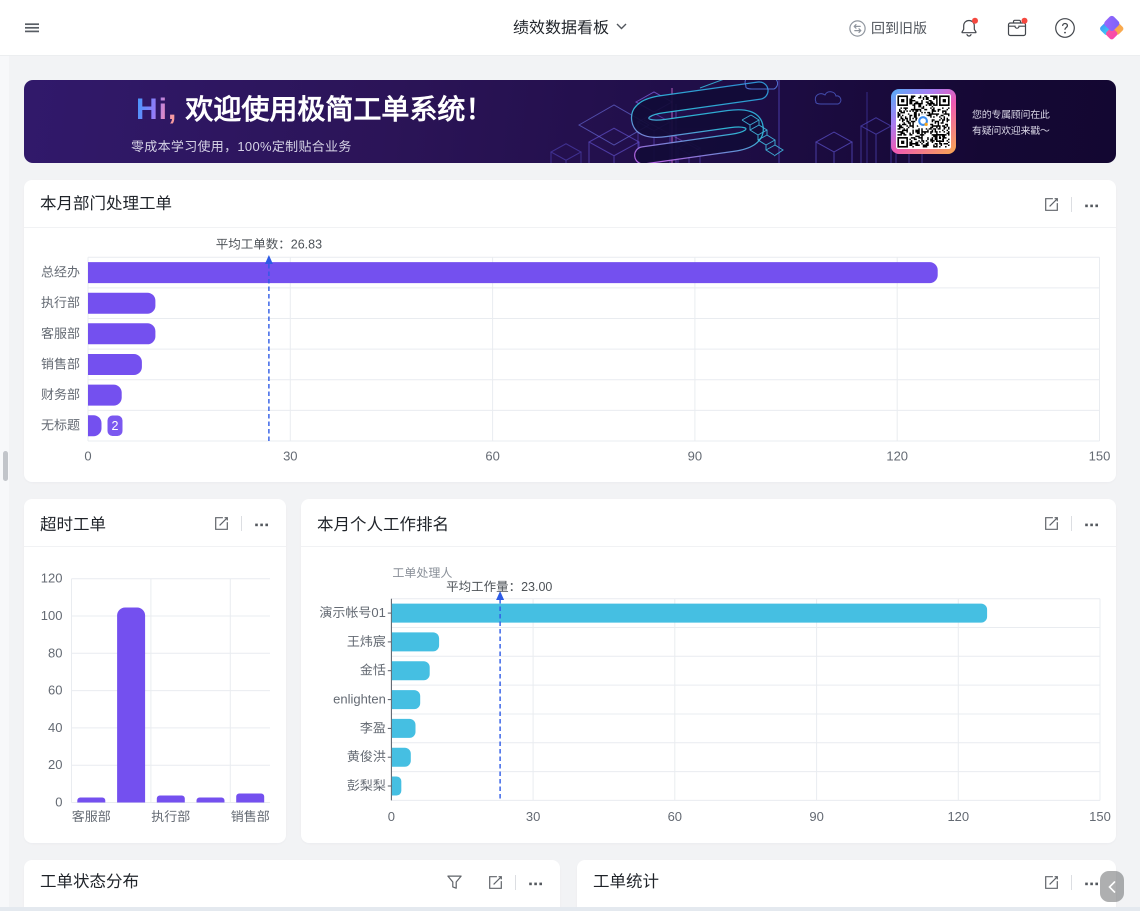 Image resolution: width=1140 pixels, height=911 pixels. I want to click on svg-text: 平均工作量：23.00, so click(499, 587).